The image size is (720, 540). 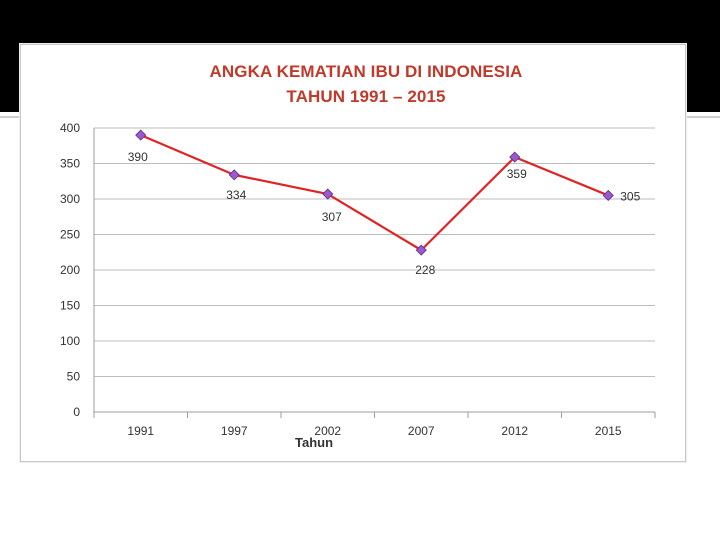 What do you see at coordinates (70, 199) in the screenshot?
I see `y-tick-label: 300` at bounding box center [70, 199].